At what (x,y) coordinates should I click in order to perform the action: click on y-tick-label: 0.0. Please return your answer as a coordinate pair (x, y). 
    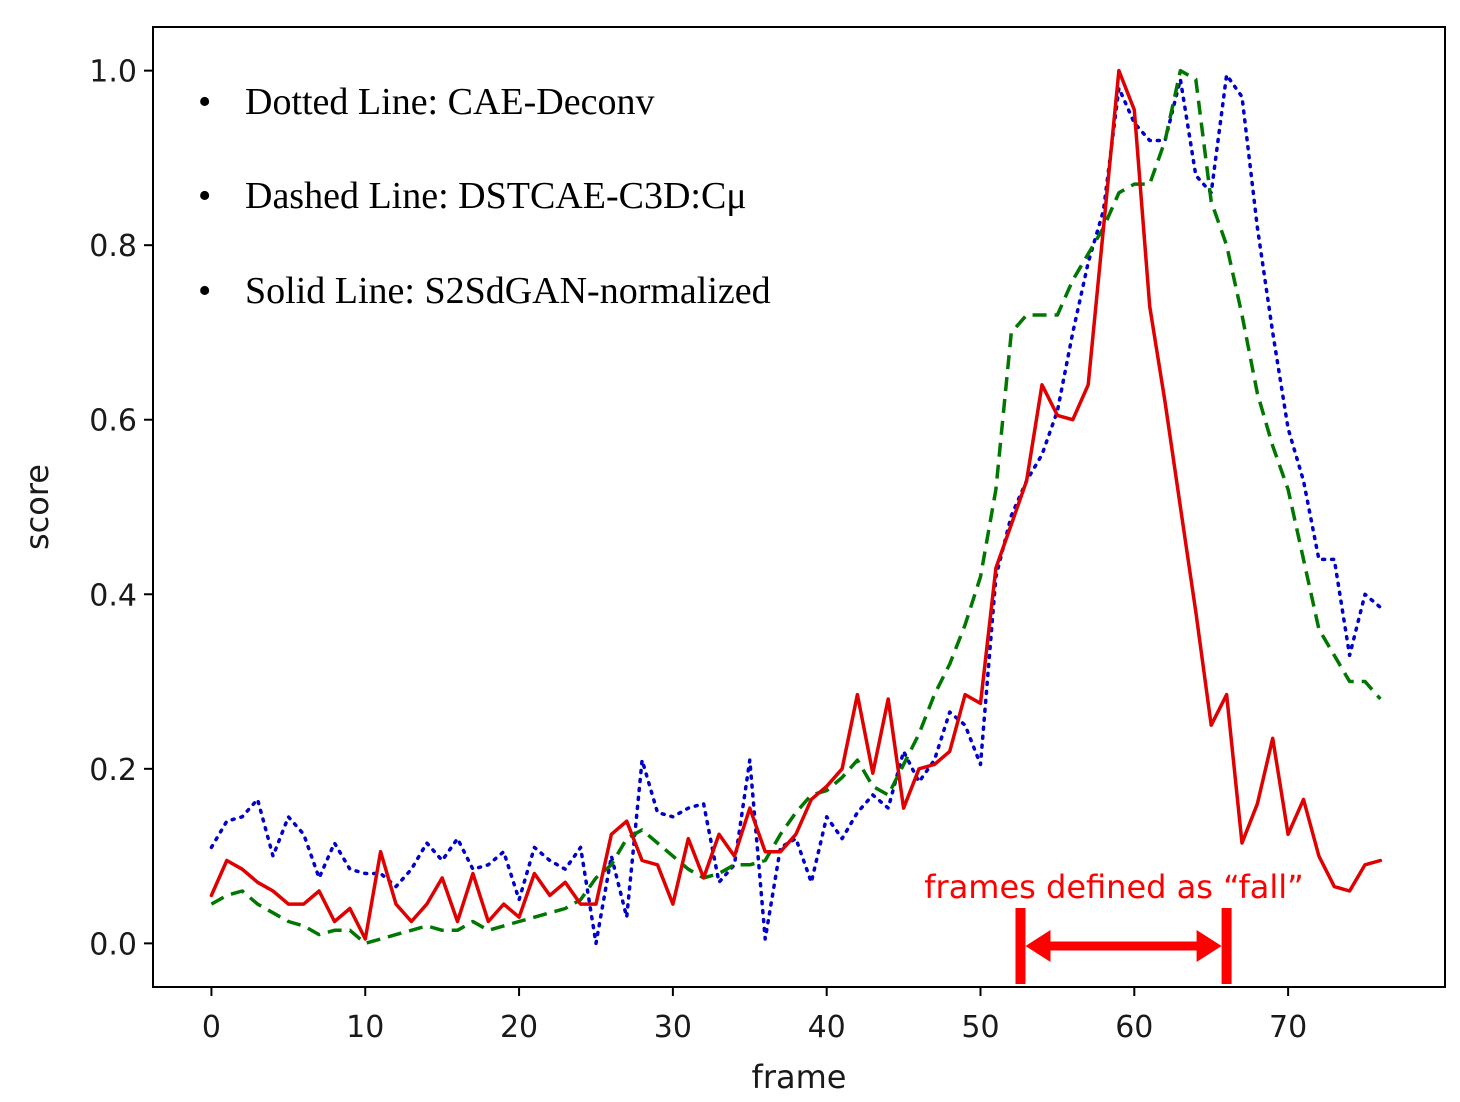
    Looking at the image, I should click on (113, 944).